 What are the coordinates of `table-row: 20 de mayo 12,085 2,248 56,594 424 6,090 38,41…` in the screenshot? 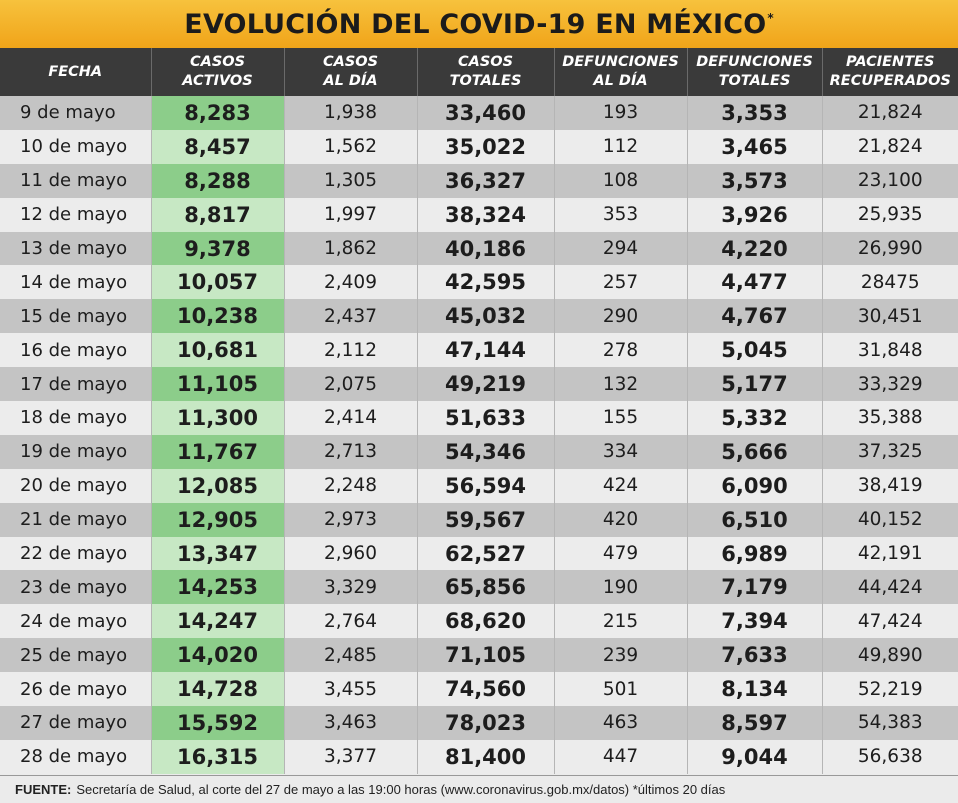 It's located at (479, 485).